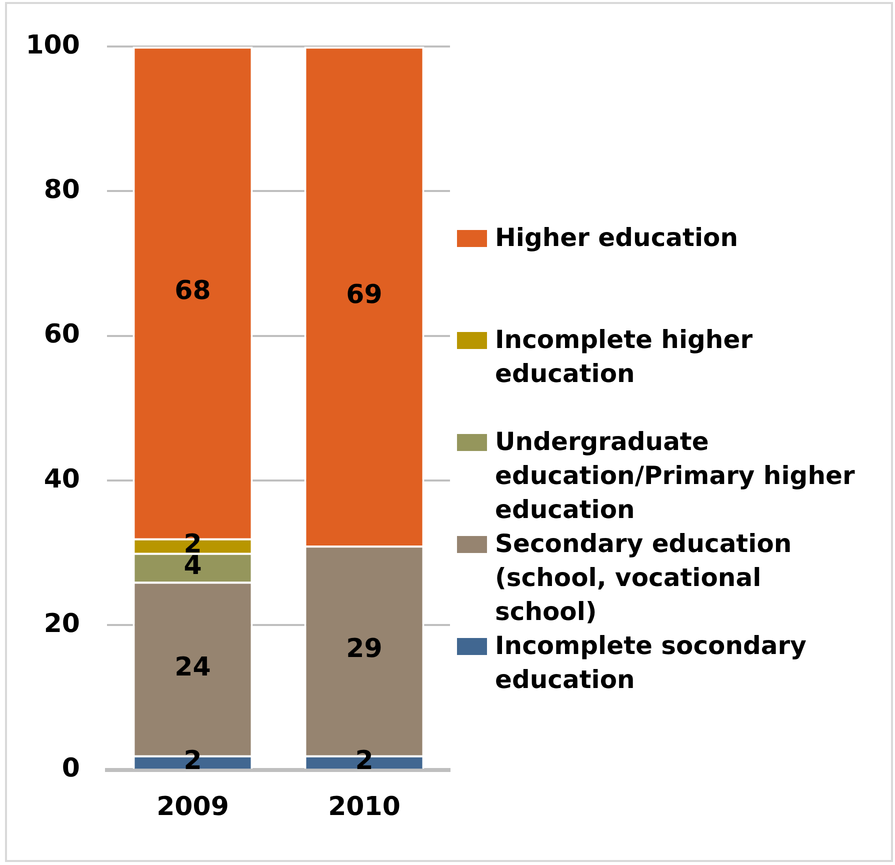  What do you see at coordinates (364, 649) in the screenshot?
I see `data-label: 29` at bounding box center [364, 649].